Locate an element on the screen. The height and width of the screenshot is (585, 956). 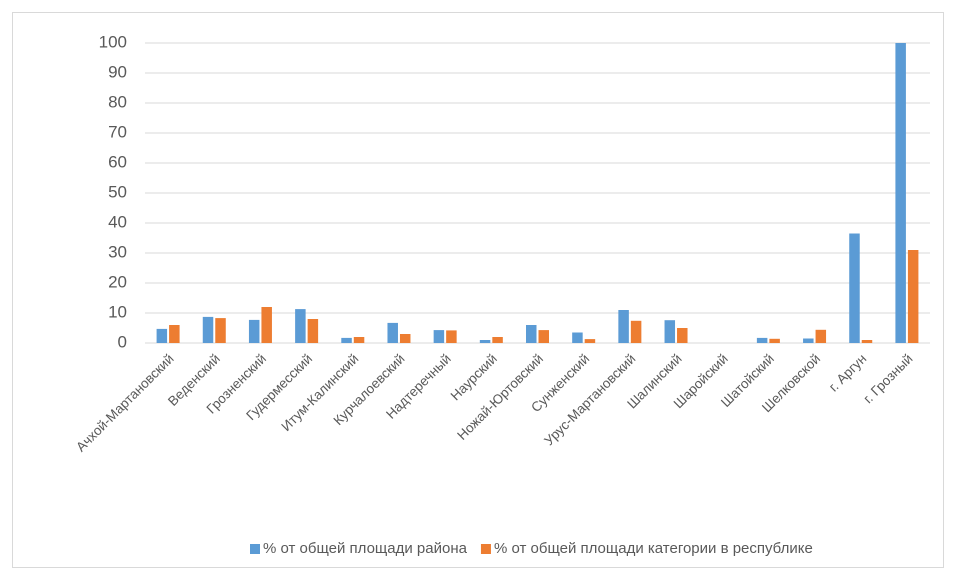
y-tick-label: 90 is located at coordinates (117, 71).